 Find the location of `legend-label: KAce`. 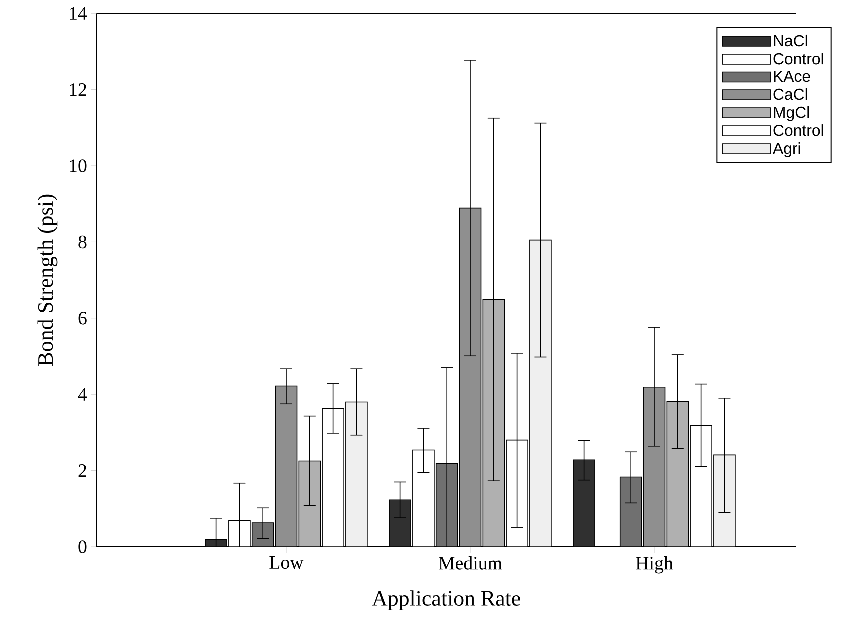

legend-label: KAce is located at coordinates (792, 76).